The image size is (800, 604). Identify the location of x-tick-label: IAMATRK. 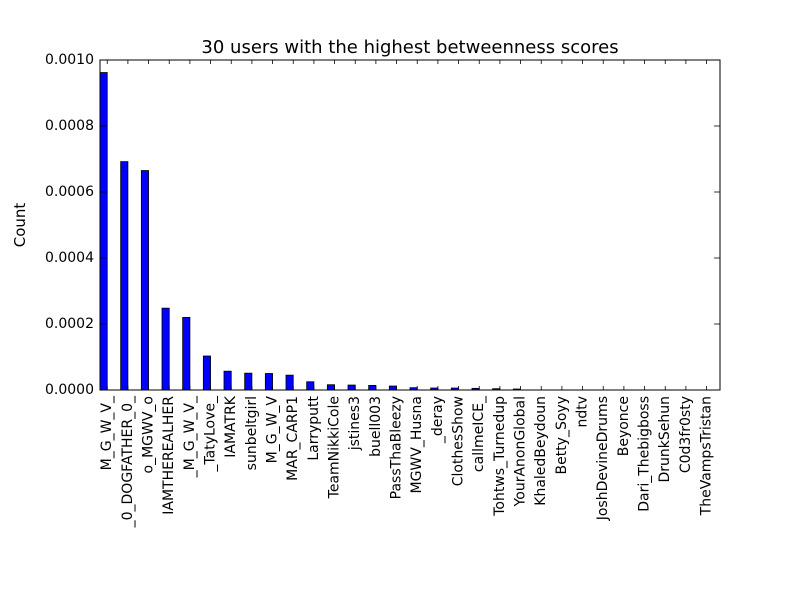
(231, 426).